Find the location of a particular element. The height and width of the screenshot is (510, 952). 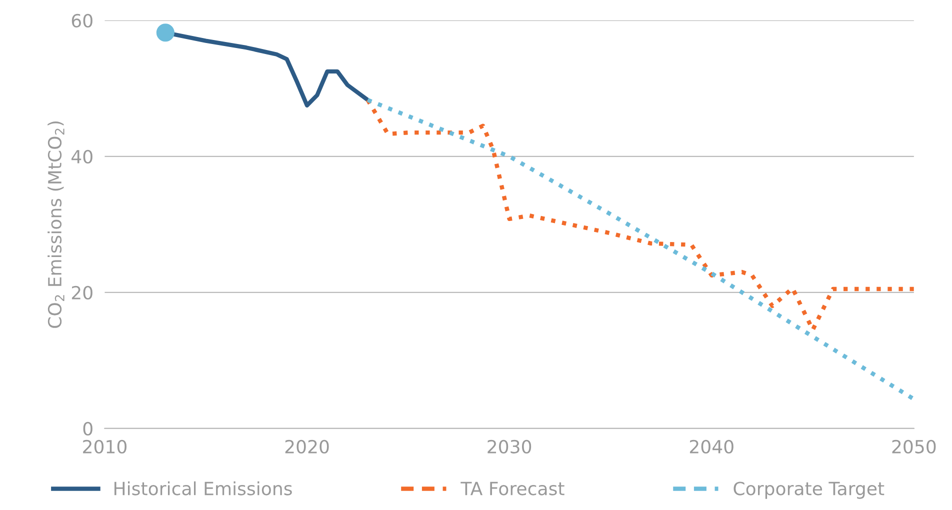

legend-label: Corporate Target is located at coordinates (809, 490).